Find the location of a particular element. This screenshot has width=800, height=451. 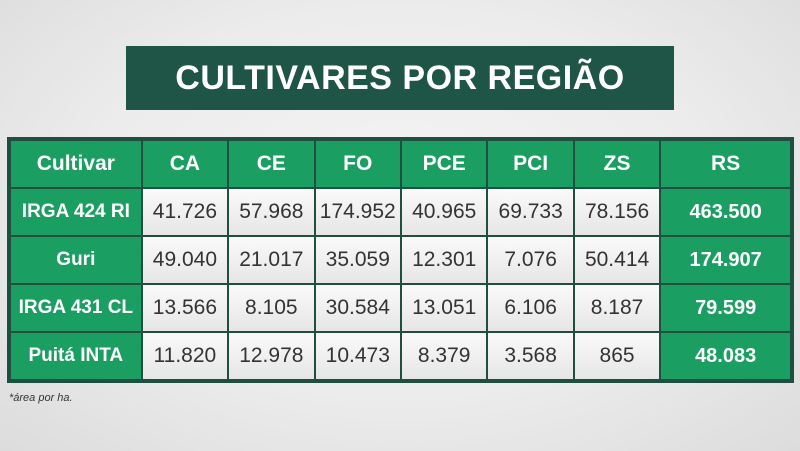

table-cell: 21.017 is located at coordinates (271, 260).